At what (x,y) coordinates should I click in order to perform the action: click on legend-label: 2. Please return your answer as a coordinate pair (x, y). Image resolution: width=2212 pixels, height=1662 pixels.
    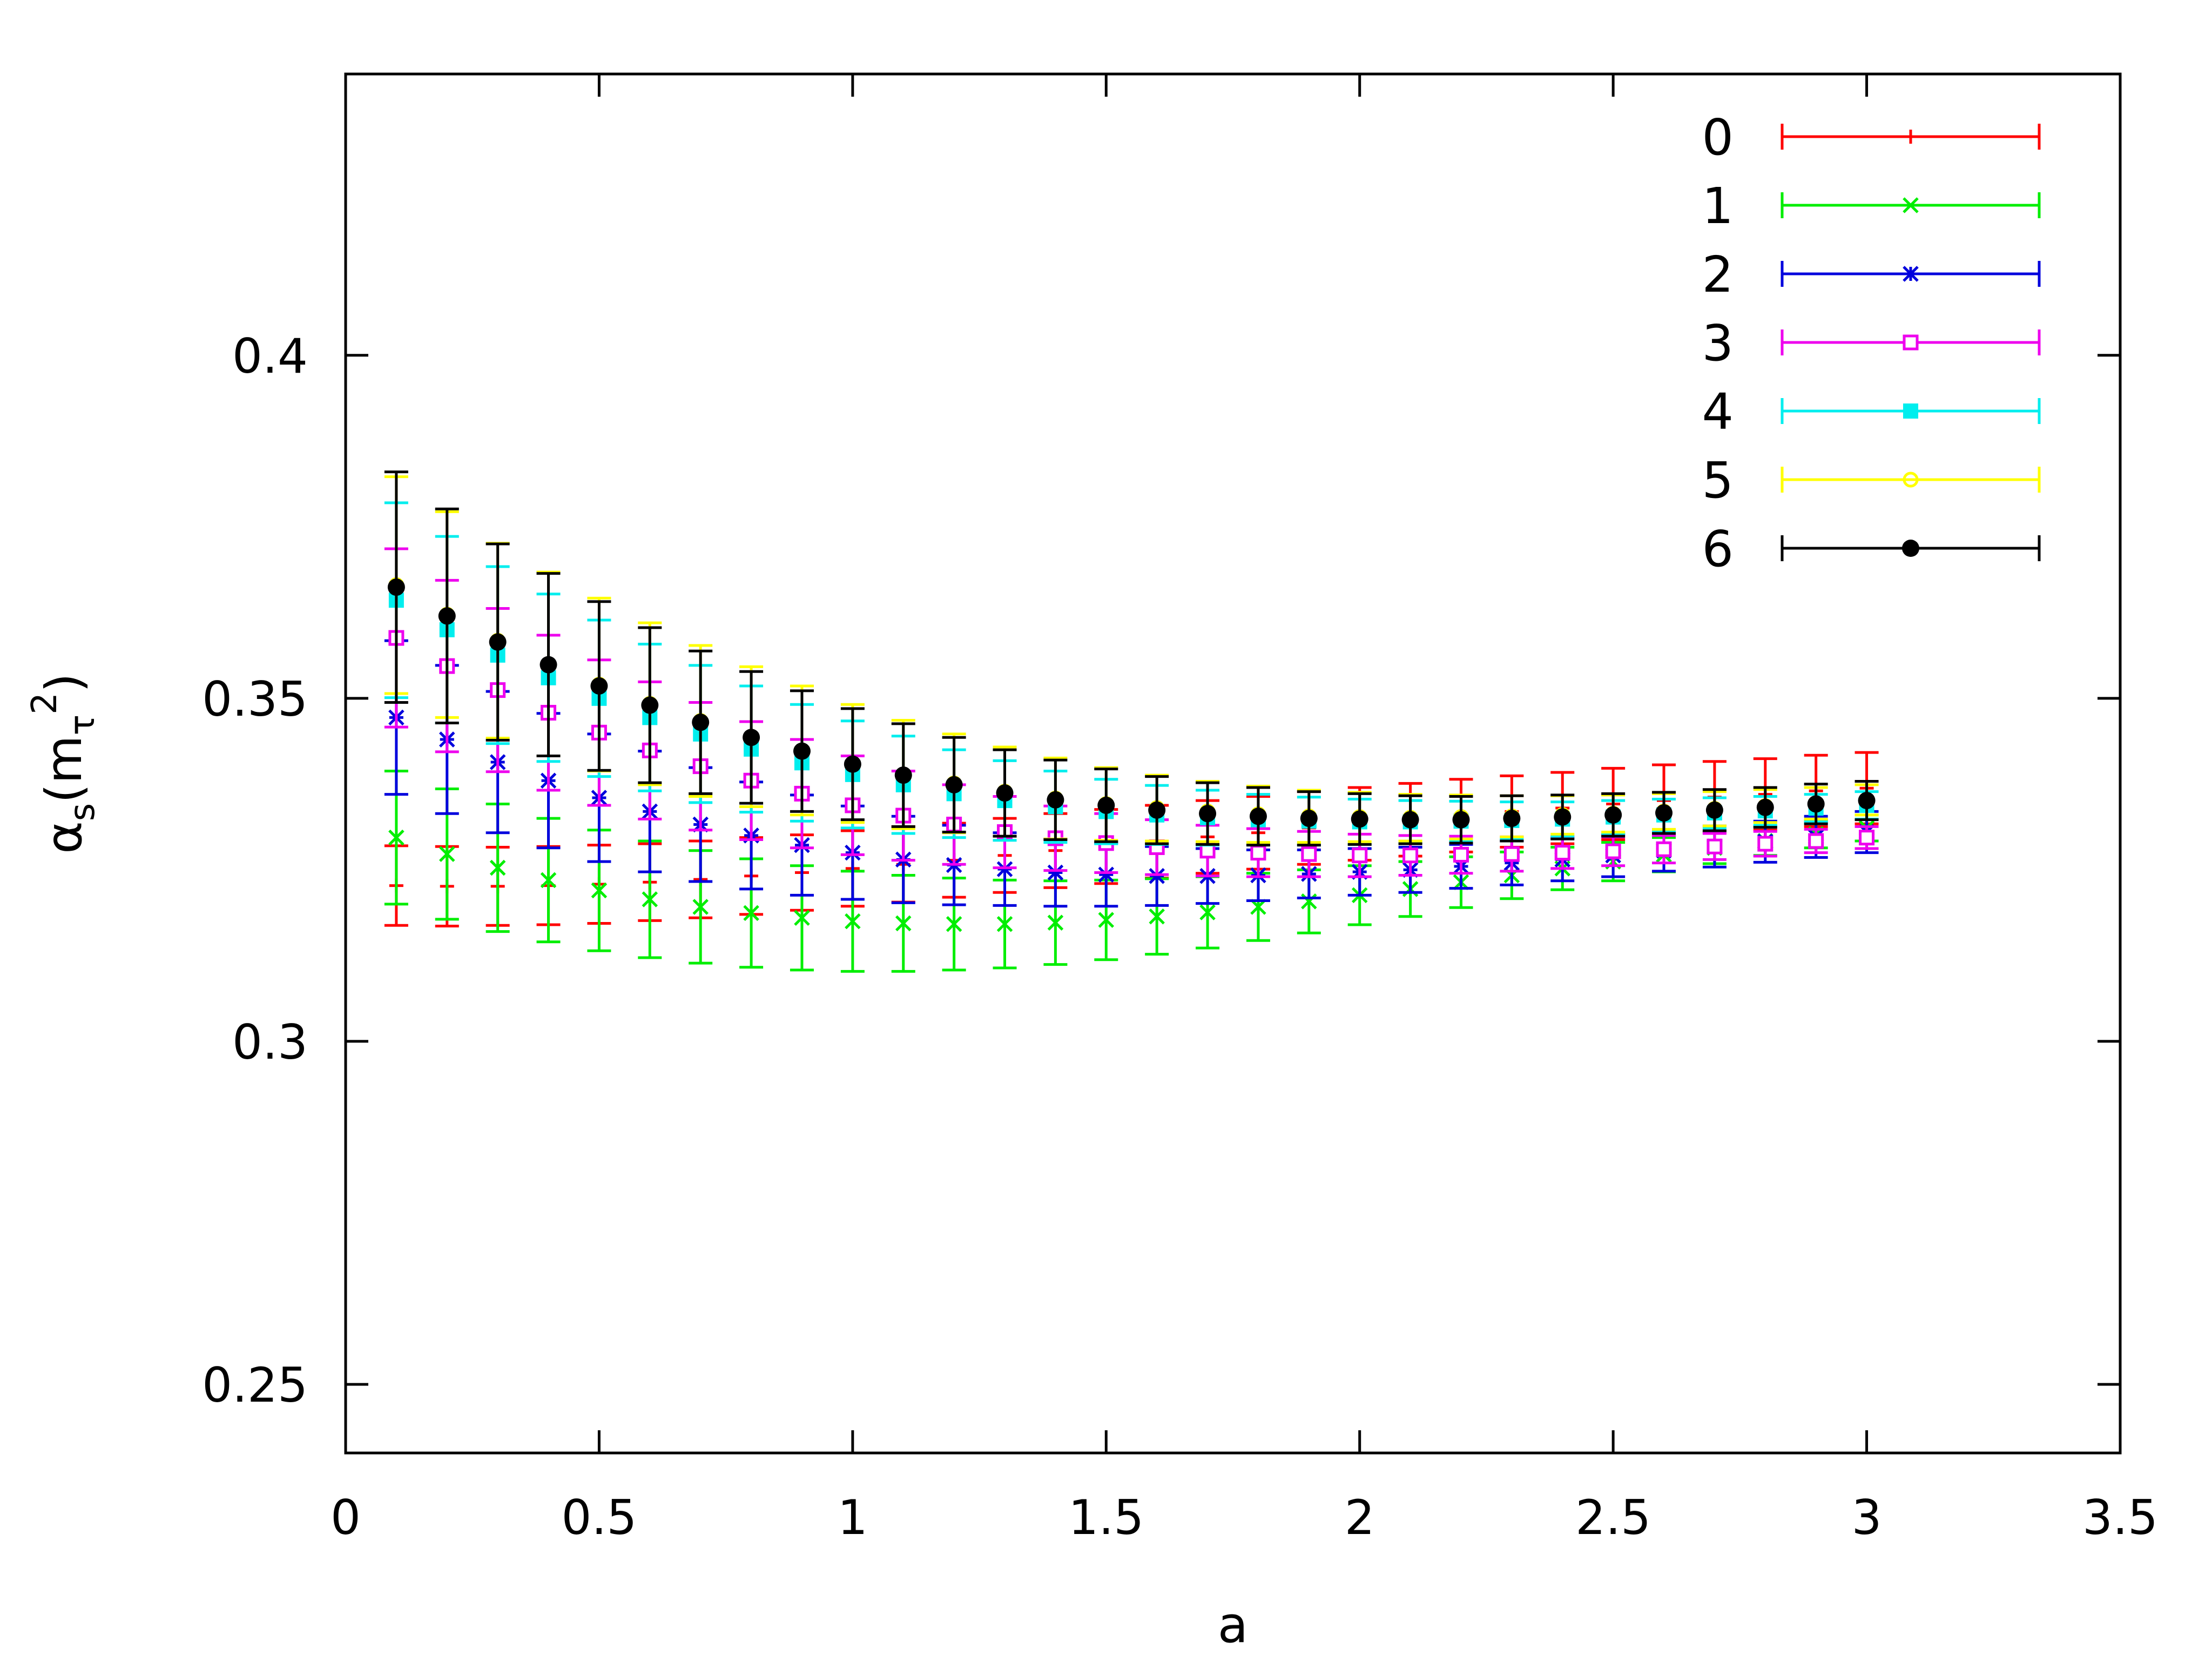
    Looking at the image, I should click on (1718, 275).